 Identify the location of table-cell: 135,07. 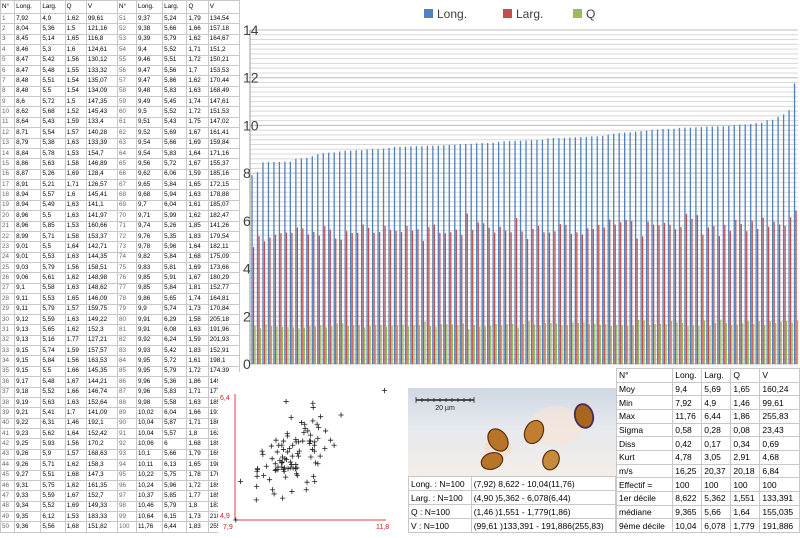
(102, 81).